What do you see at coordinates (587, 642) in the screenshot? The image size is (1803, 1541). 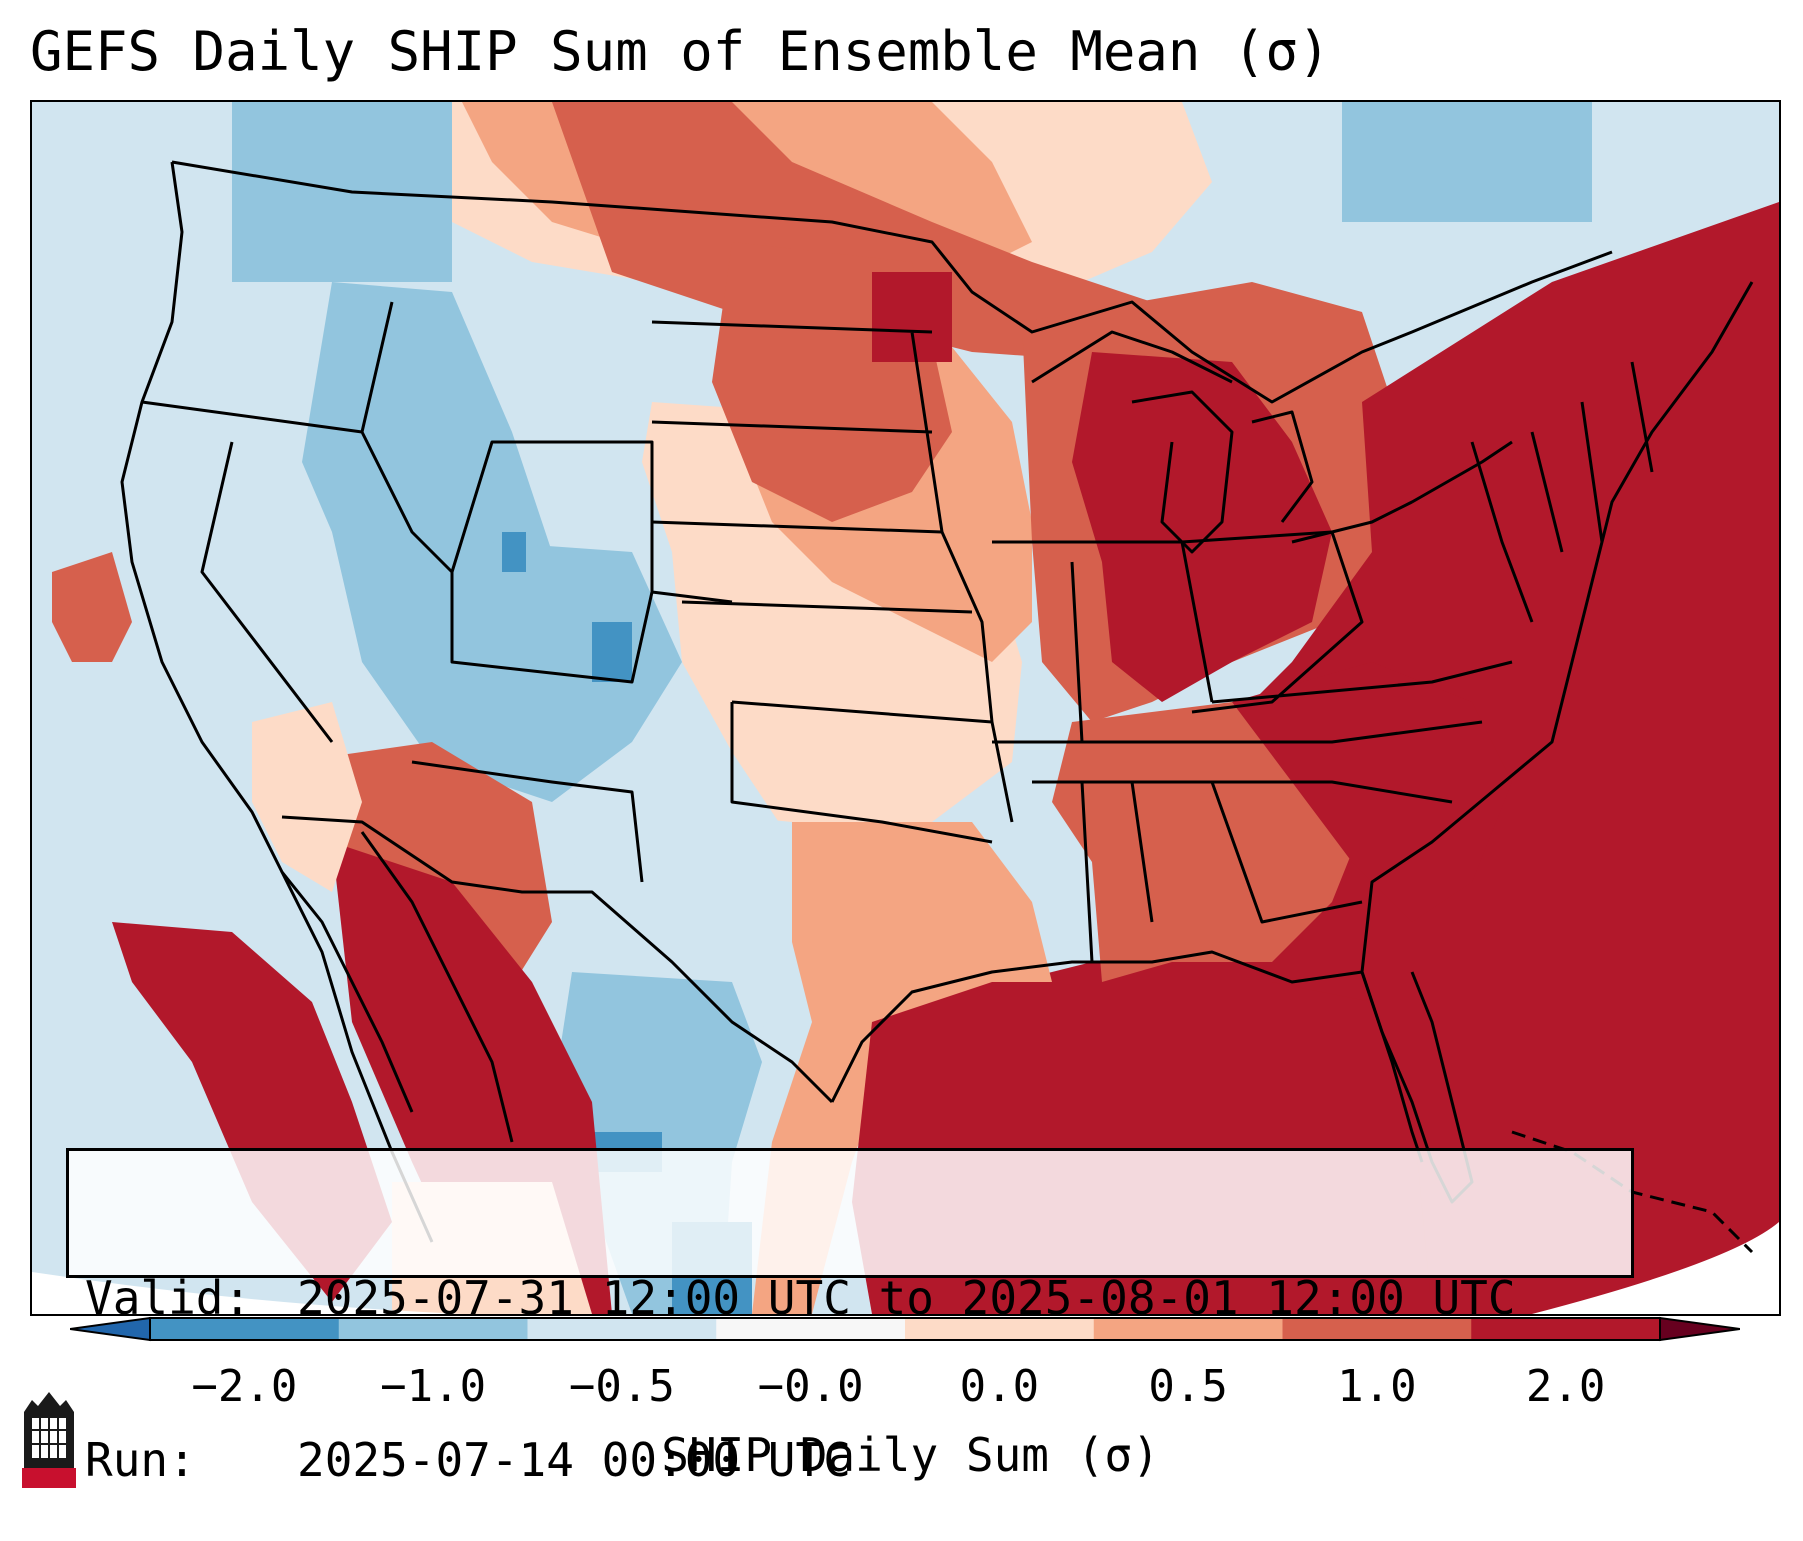 I see `four-corners-blue` at bounding box center [587, 642].